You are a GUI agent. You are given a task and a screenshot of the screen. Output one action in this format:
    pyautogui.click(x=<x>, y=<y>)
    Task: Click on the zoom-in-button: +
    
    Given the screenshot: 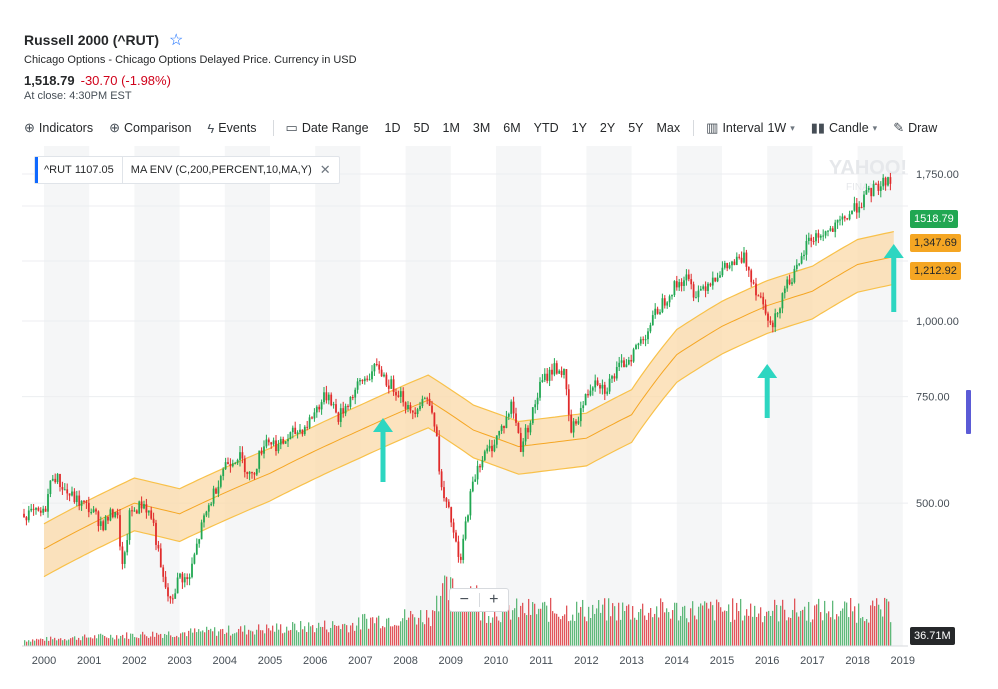 What is the action you would take?
    pyautogui.click(x=494, y=599)
    